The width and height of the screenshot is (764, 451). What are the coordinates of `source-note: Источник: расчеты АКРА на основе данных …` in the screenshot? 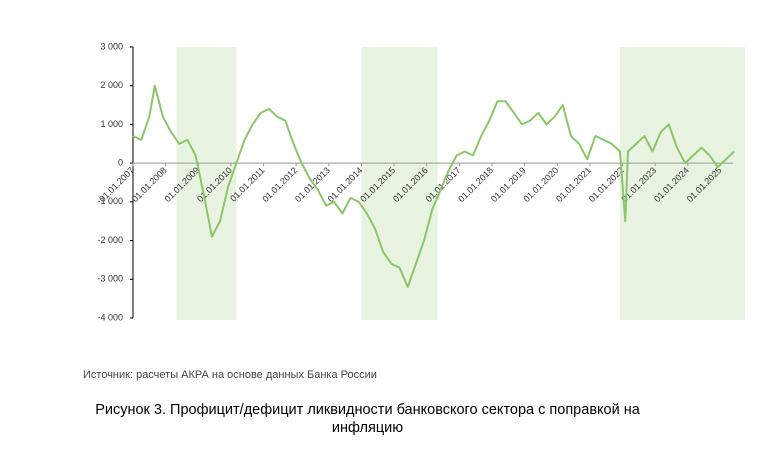 It's located at (230, 375).